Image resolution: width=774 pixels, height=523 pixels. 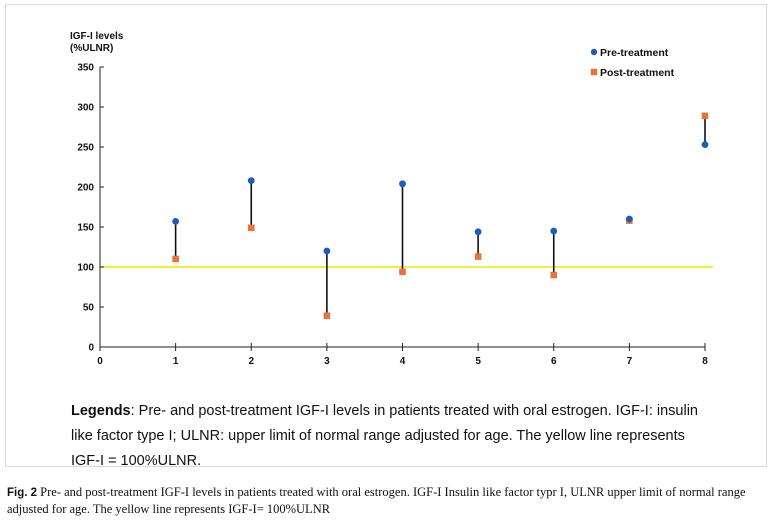 What do you see at coordinates (251, 361) in the screenshot?
I see `x-tick-label: 2` at bounding box center [251, 361].